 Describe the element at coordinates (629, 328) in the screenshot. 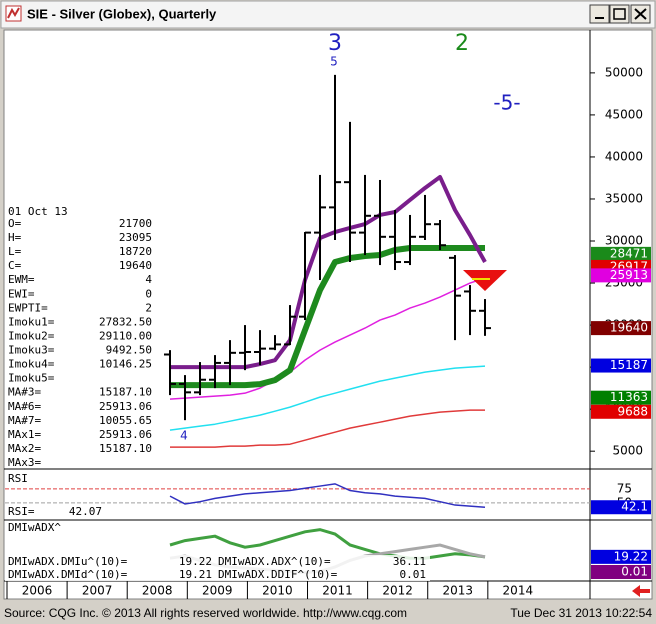

I see `price-box-label: 19640` at that location.